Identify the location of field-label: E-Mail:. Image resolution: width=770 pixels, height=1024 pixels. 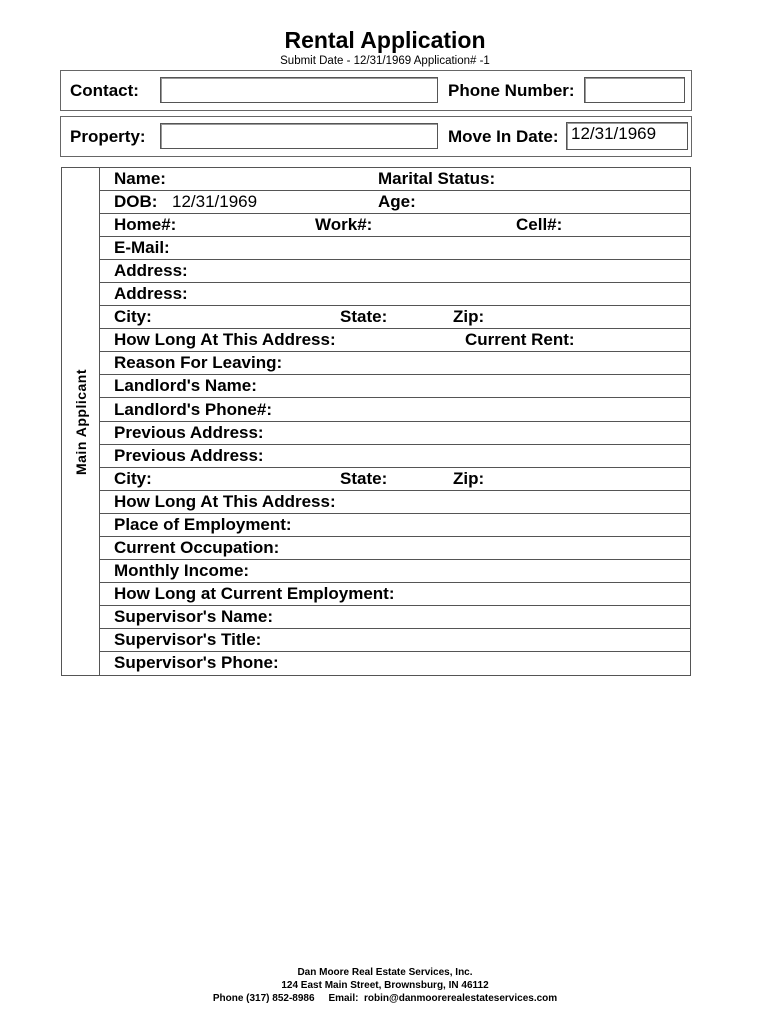
(142, 248).